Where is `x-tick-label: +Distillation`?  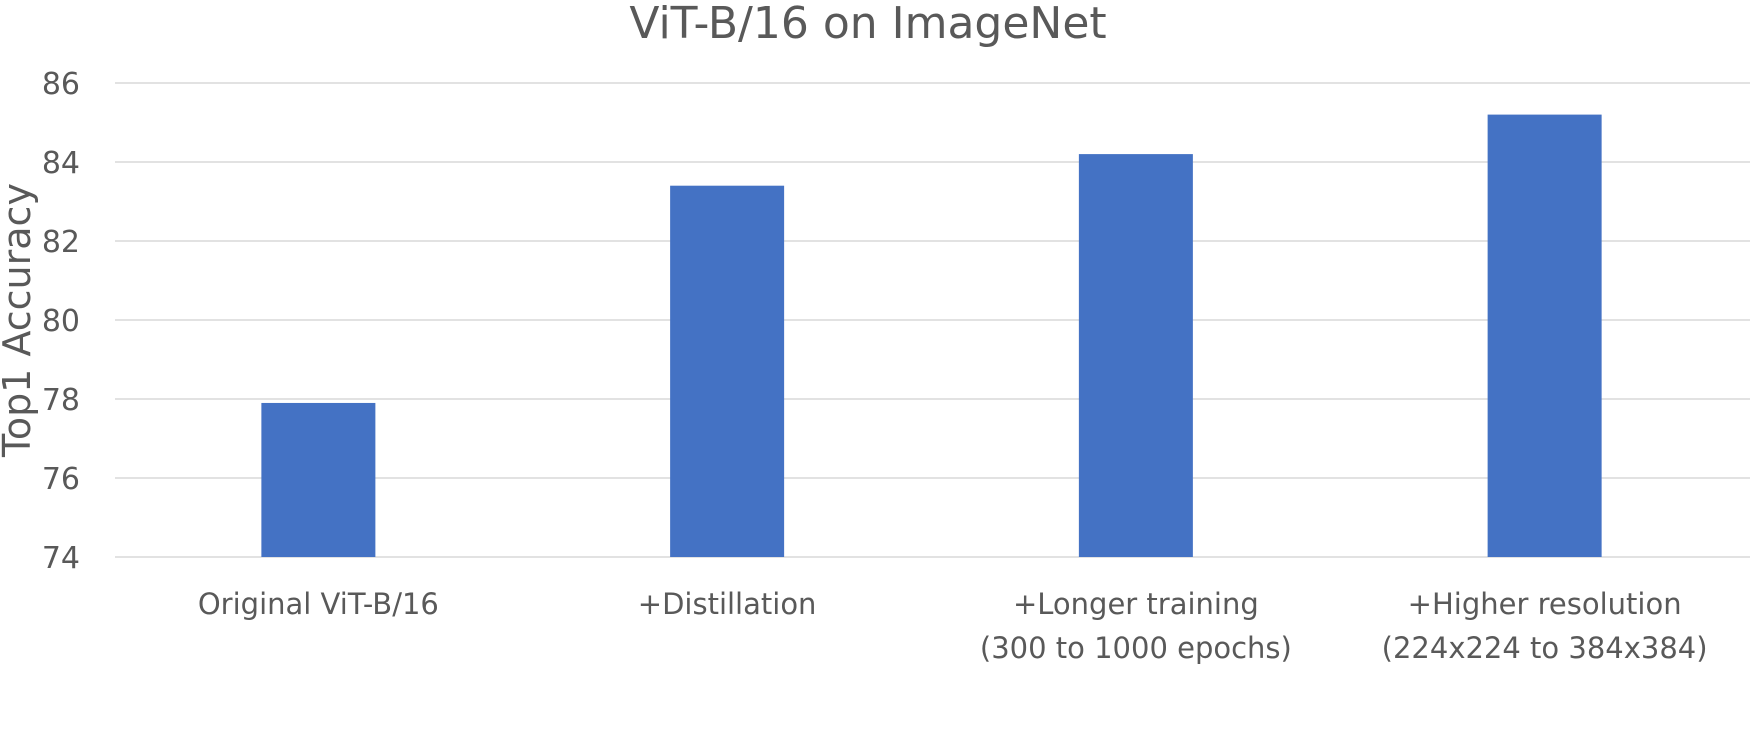 x-tick-label: +Distillation is located at coordinates (727, 604).